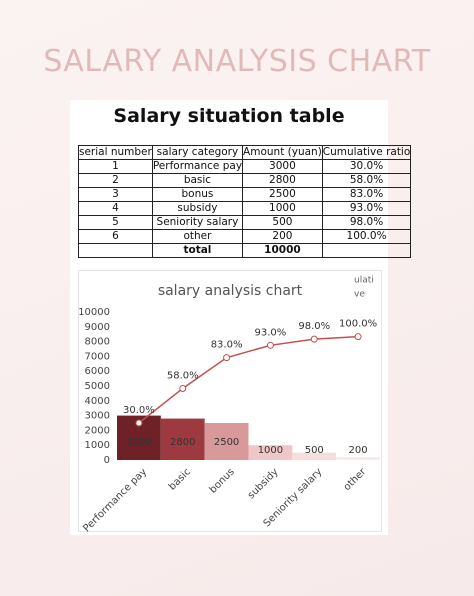  What do you see at coordinates (366, 152) in the screenshot?
I see `table-cell: Cumulative ratio` at bounding box center [366, 152].